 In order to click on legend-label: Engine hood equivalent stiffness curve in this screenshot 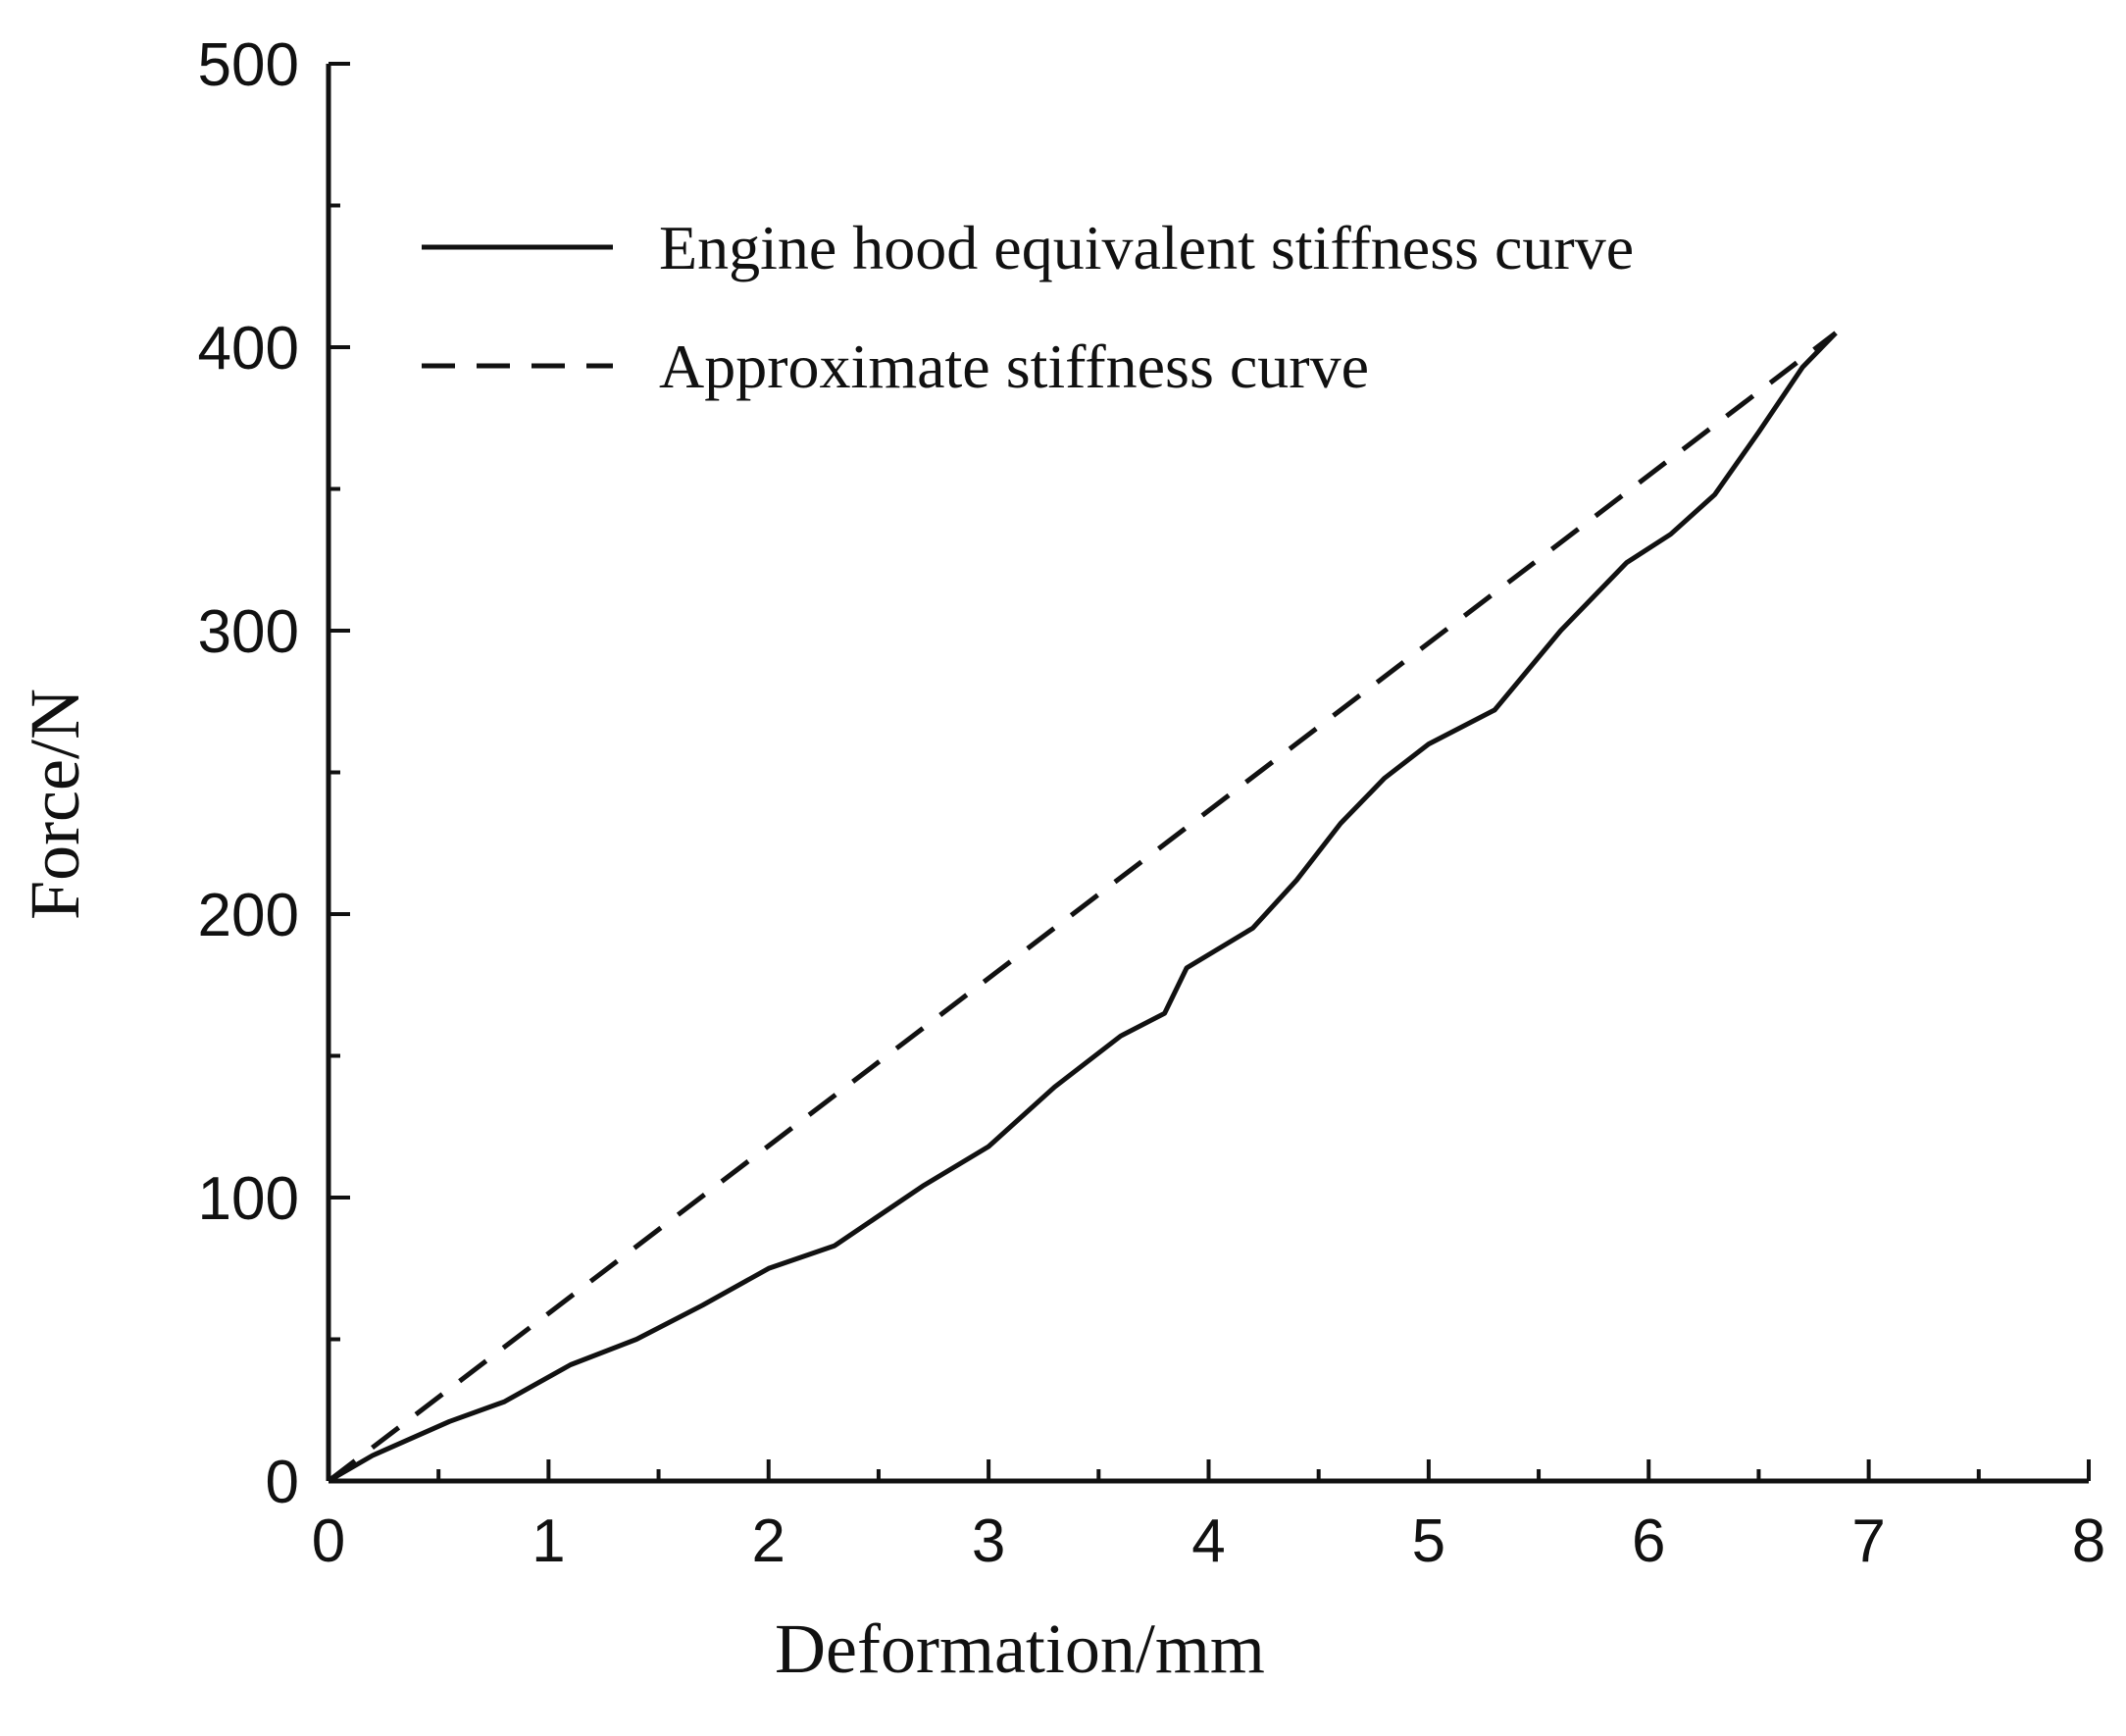, I will do `click(1146, 248)`.